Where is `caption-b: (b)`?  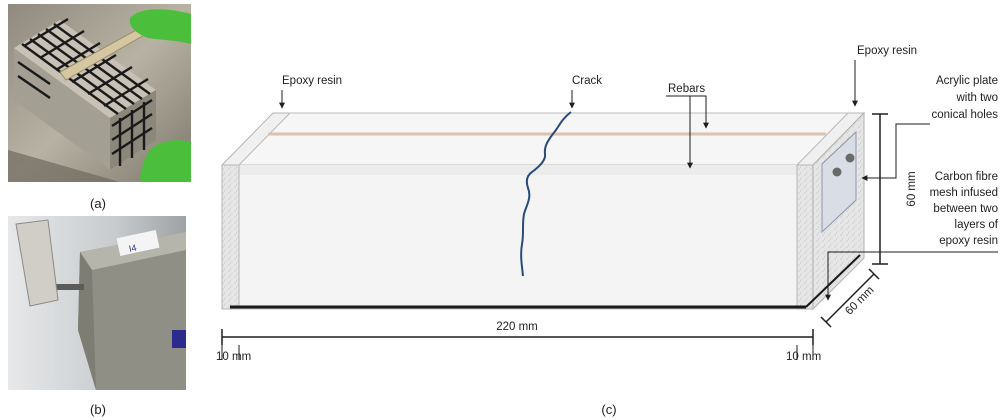 caption-b: (b) is located at coordinates (98, 409).